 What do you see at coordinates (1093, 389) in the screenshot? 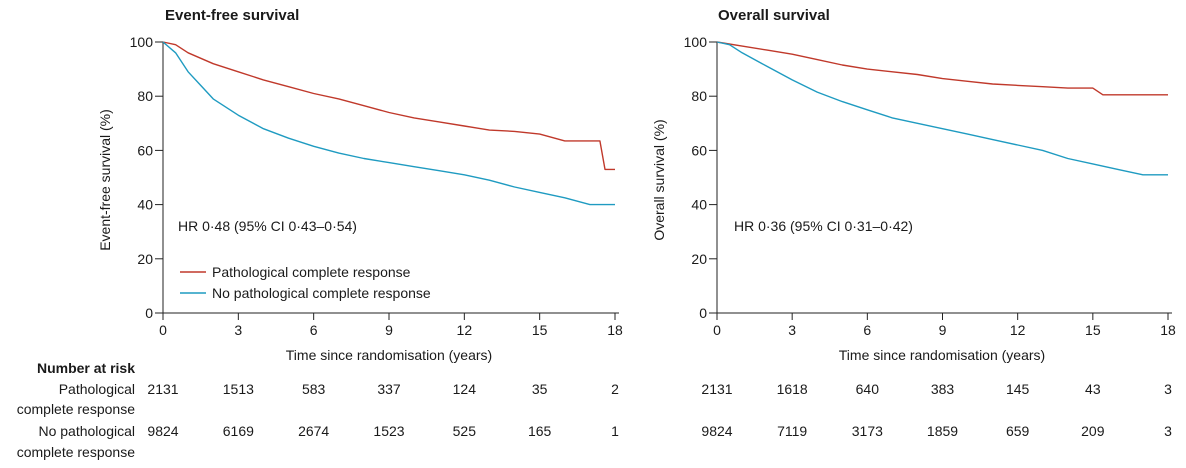
I see `risk-value: 43` at bounding box center [1093, 389].